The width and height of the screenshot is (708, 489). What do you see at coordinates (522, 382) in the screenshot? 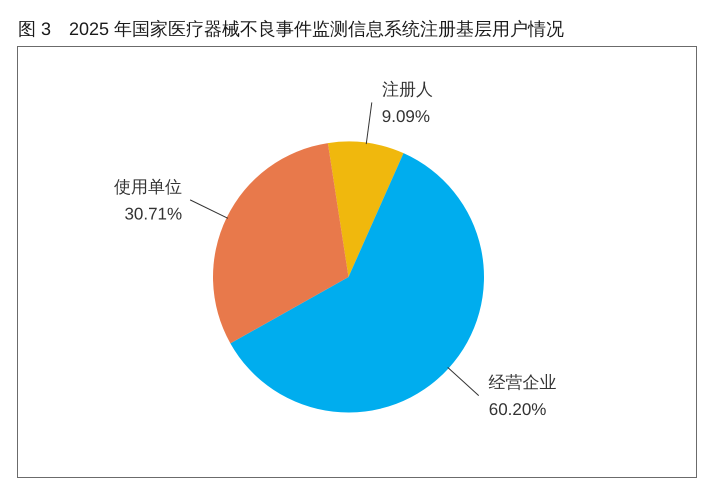
I see `slice-label: 经营企业` at bounding box center [522, 382].